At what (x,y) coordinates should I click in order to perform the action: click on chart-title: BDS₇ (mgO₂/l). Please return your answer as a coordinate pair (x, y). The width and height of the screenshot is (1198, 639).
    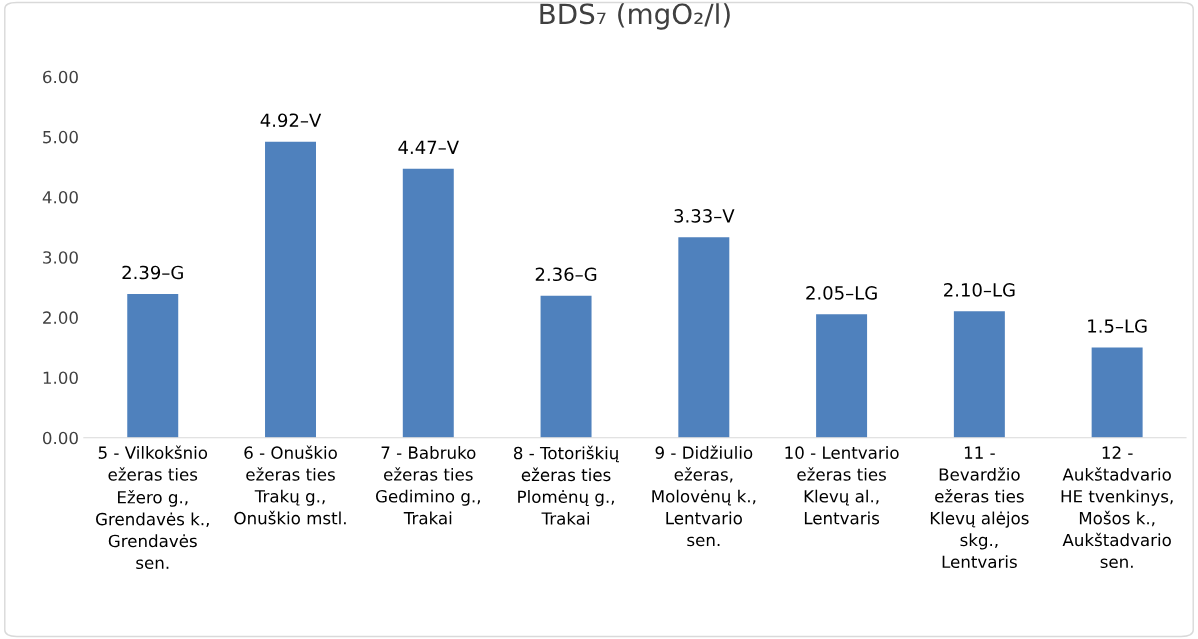
    Looking at the image, I should click on (635, 16).